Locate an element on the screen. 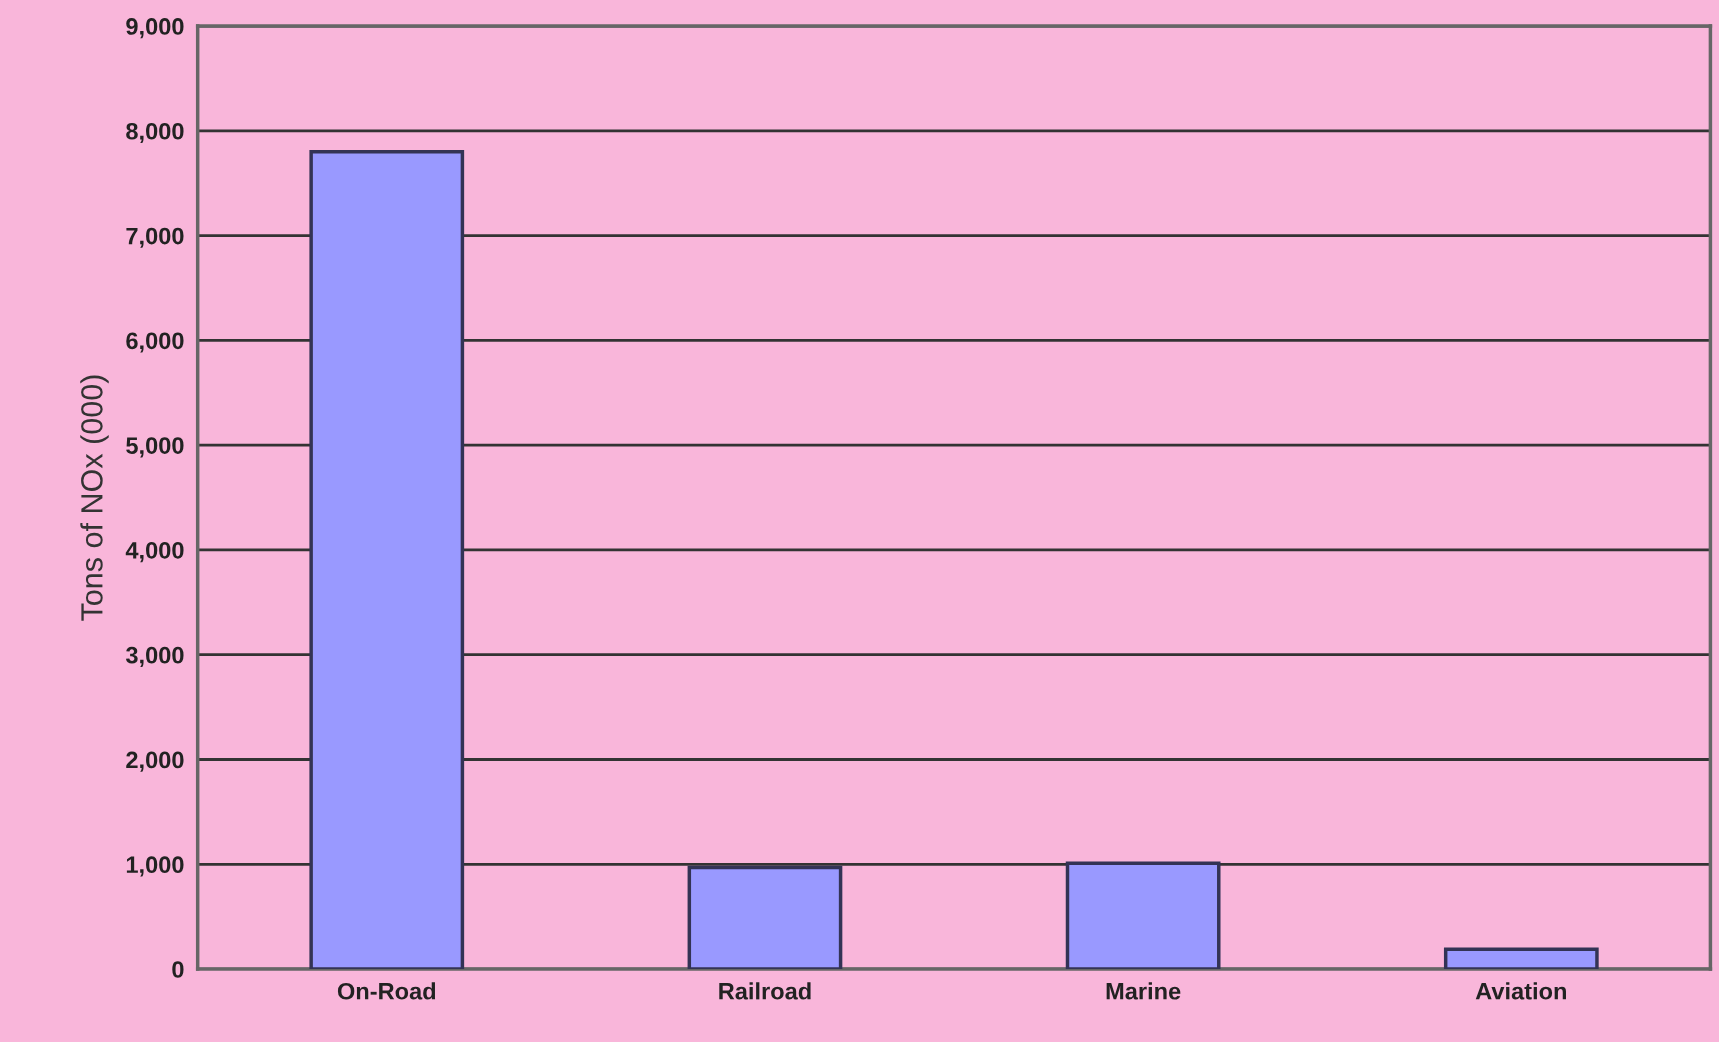 The height and width of the screenshot is (1042, 1719). y-tick-label: 4,000 is located at coordinates (154, 552).